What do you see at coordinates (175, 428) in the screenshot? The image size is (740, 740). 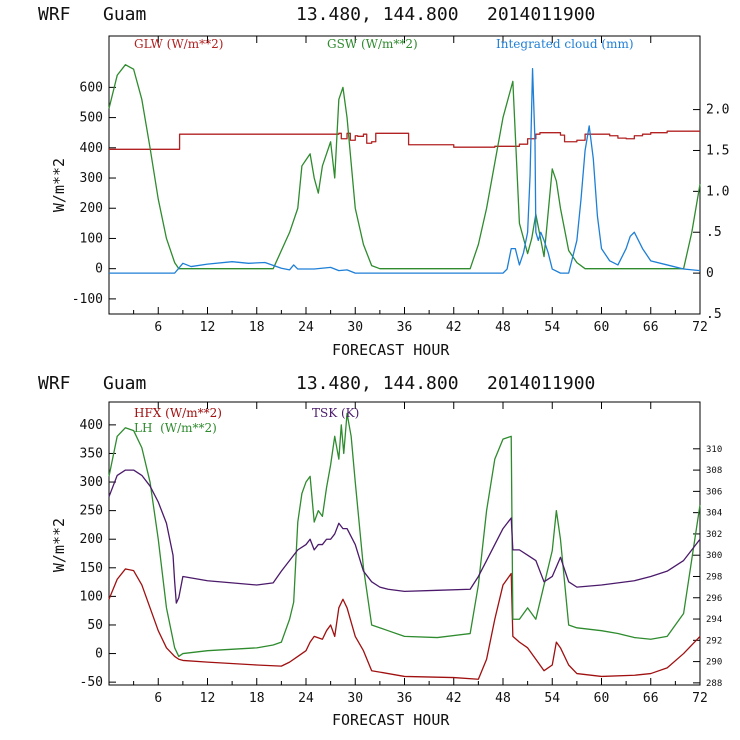 I see `bottom-legend-lh: LH (W/m**2)` at bounding box center [175, 428].